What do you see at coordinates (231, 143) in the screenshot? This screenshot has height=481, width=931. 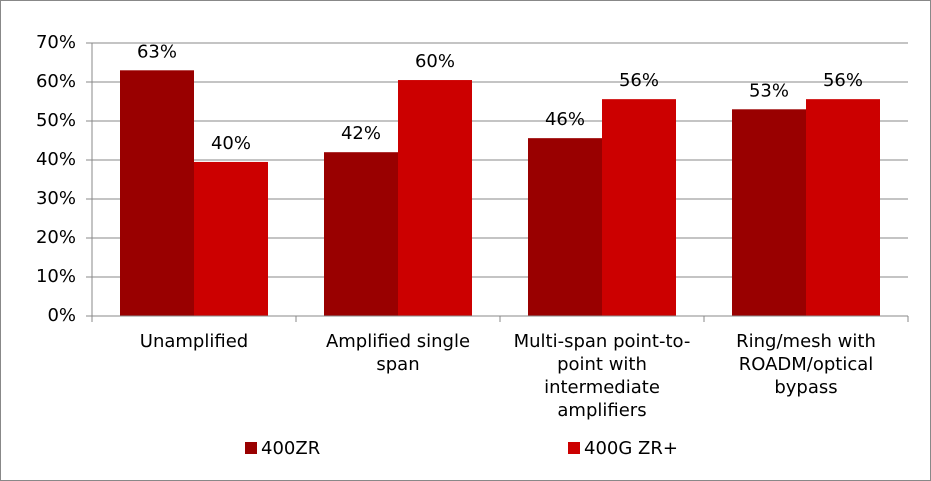 I see `value-label: 40%` at bounding box center [231, 143].